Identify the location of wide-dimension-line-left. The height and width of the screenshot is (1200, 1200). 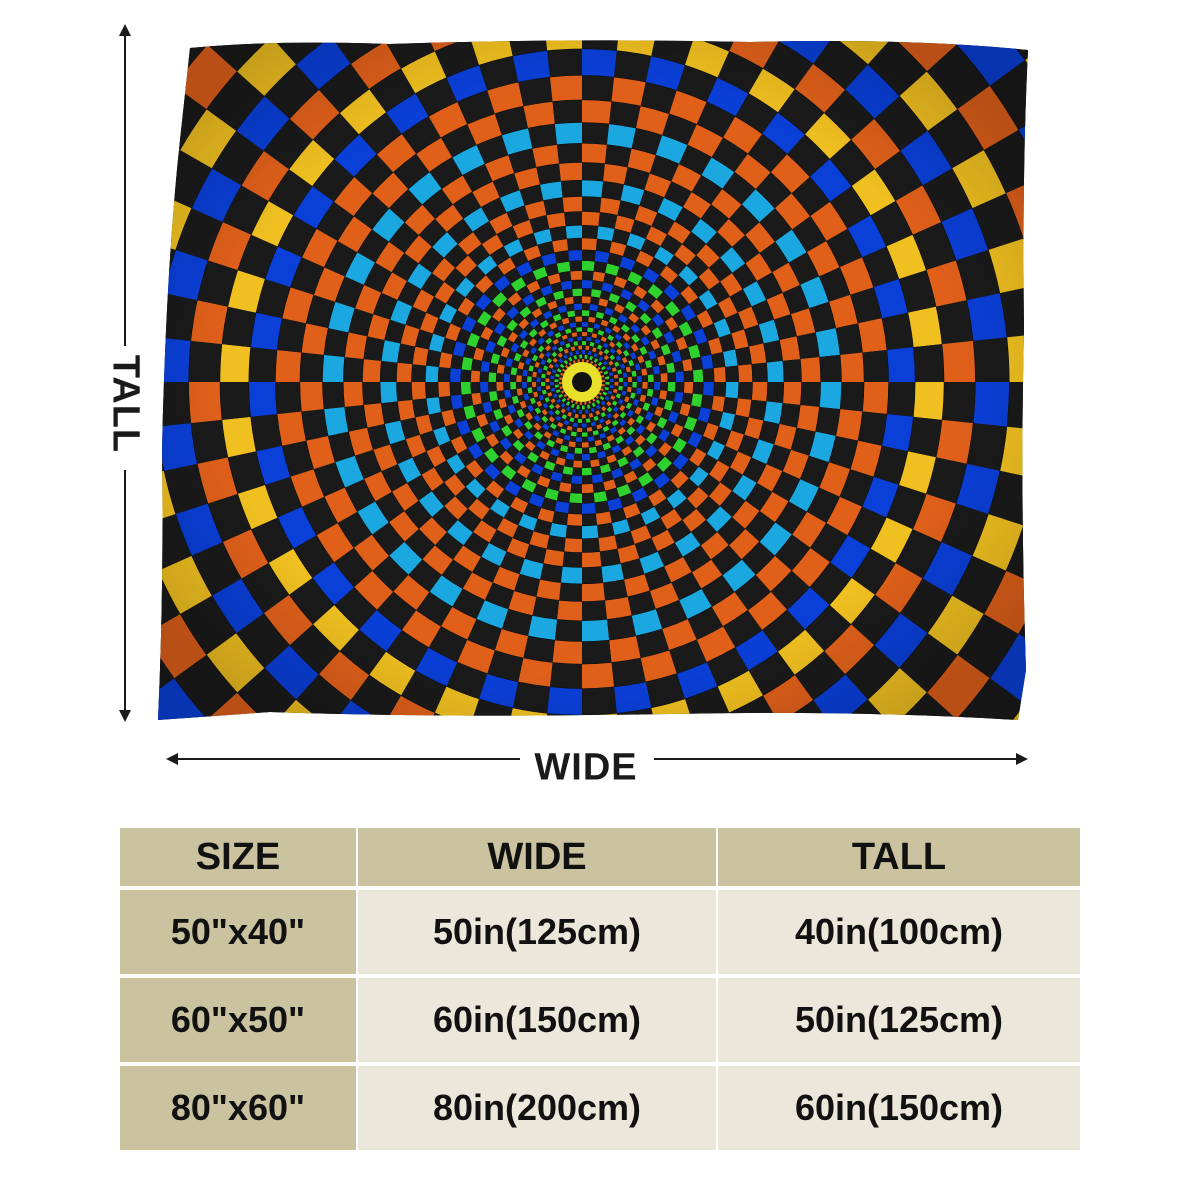
(348, 759).